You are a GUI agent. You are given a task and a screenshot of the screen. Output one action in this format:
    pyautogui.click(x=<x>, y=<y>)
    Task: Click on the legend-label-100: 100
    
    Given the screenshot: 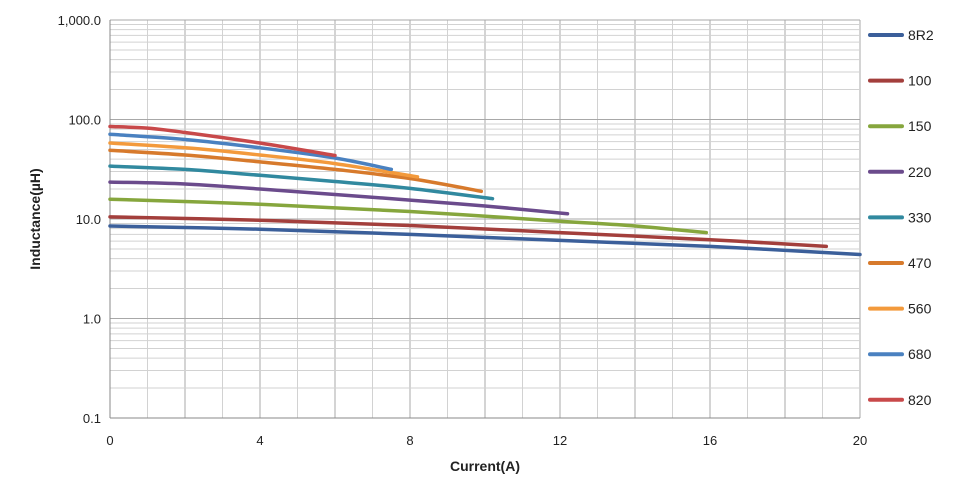 What is the action you would take?
    pyautogui.click(x=920, y=81)
    